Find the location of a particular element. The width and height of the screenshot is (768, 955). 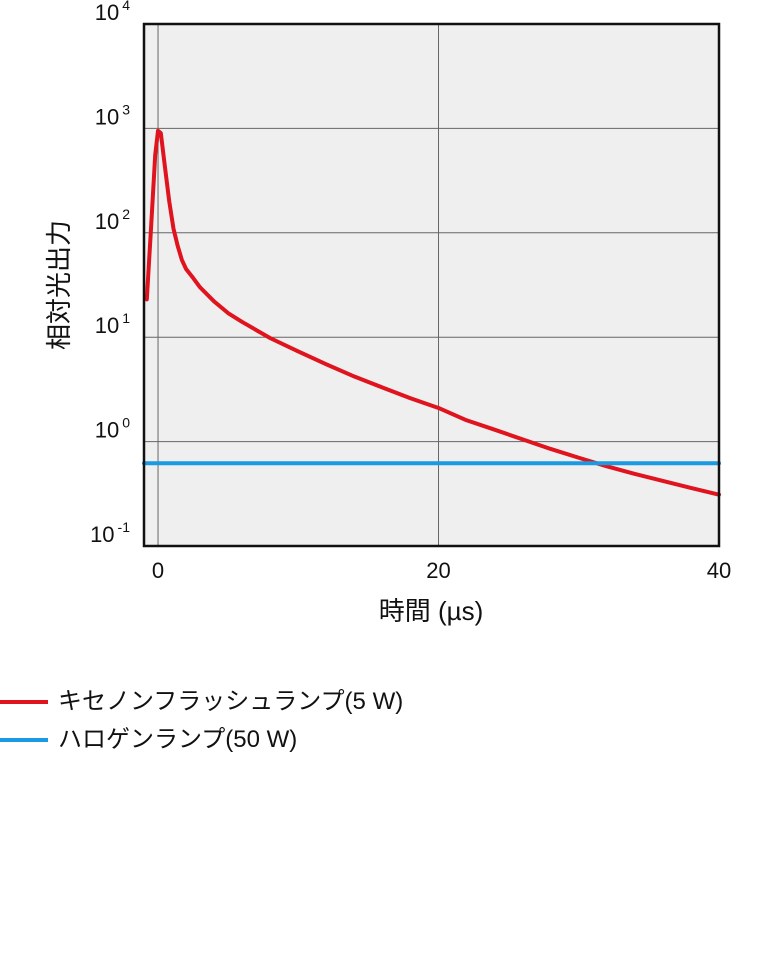

y-tick-label: 10 2 is located at coordinates (112, 220).